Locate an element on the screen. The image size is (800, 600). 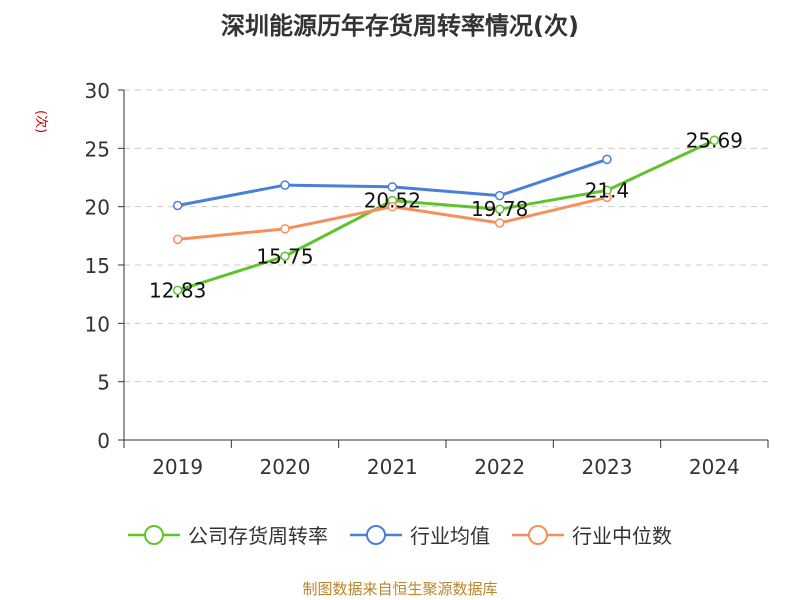
data-label: 19.78 is located at coordinates (499, 209).